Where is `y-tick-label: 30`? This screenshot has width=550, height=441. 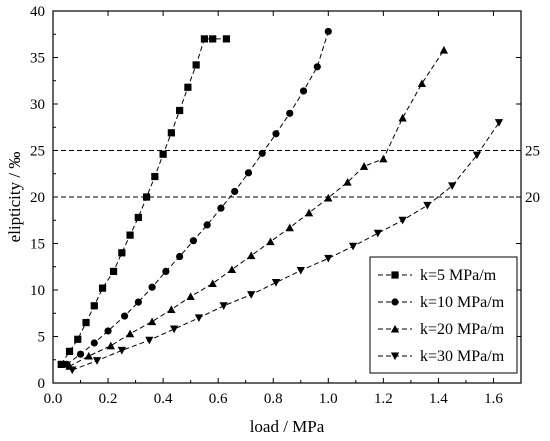 y-tick-label: 30 is located at coordinates (37, 105).